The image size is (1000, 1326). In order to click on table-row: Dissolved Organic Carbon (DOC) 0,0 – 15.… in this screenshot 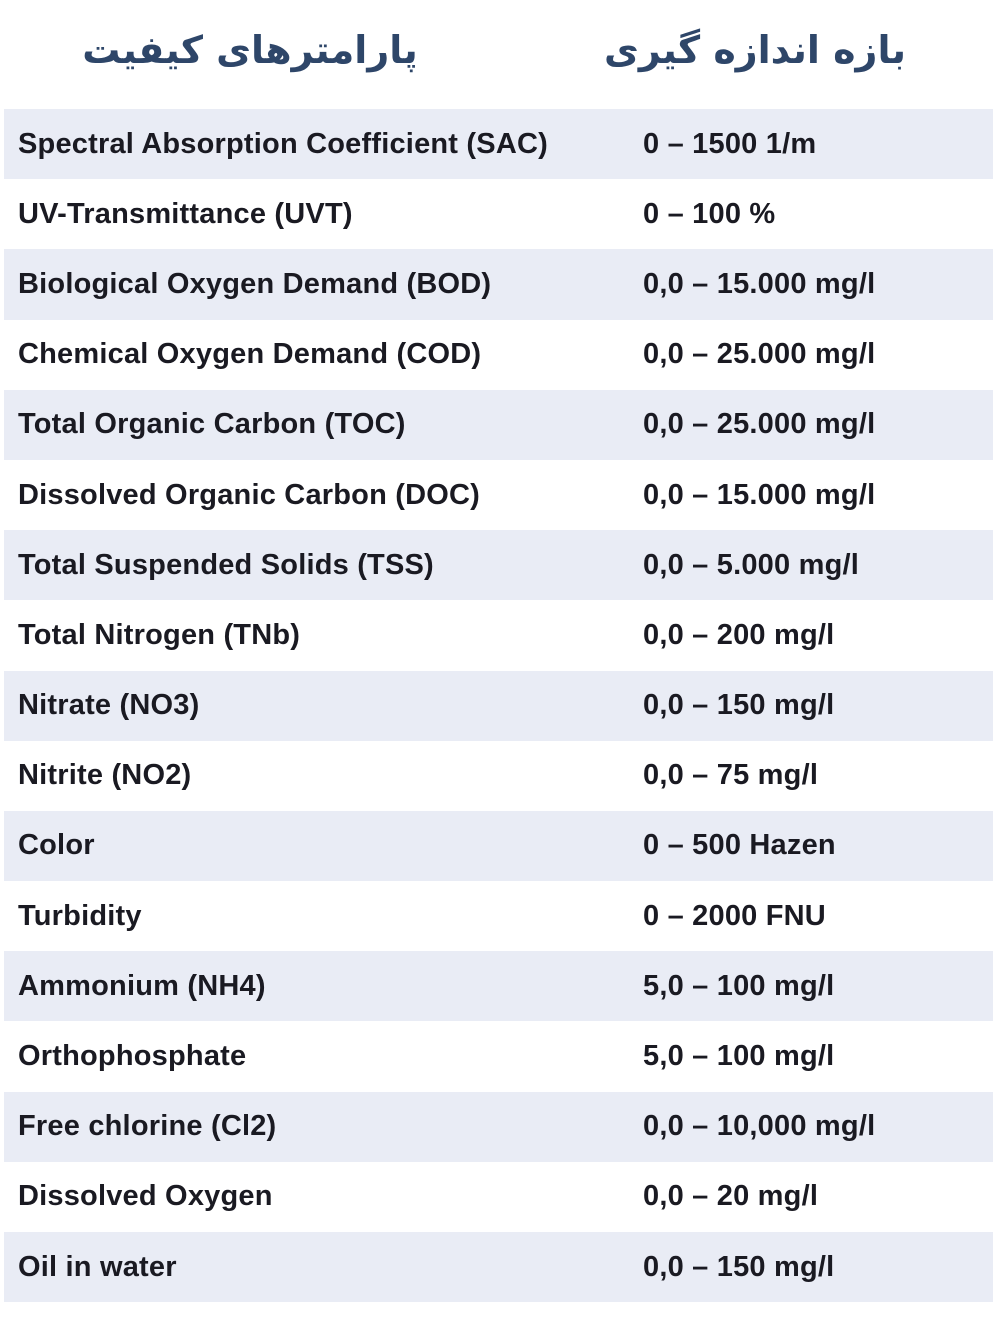, I will do `click(498, 495)`.